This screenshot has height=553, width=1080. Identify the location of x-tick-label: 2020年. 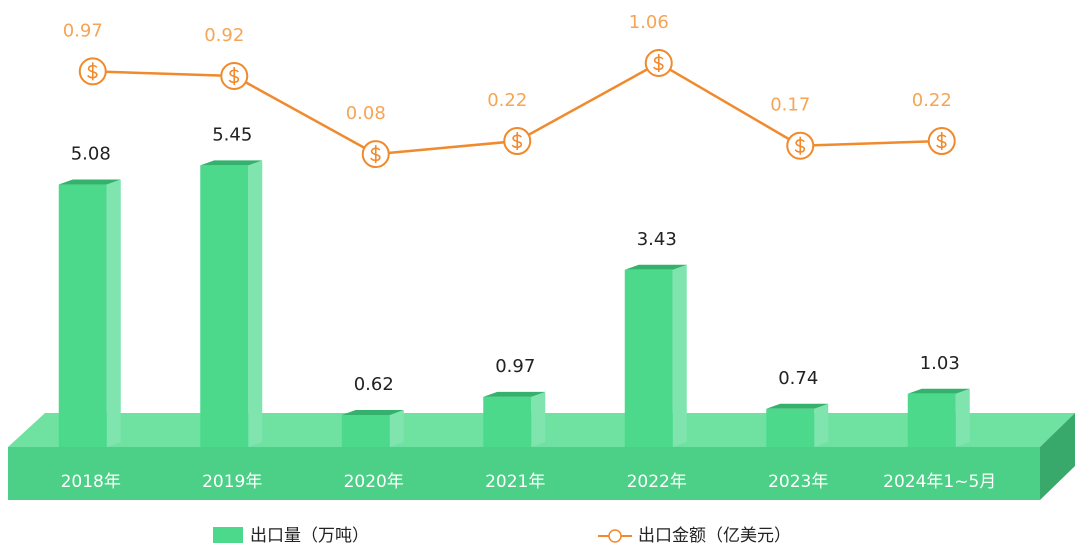
(374, 482).